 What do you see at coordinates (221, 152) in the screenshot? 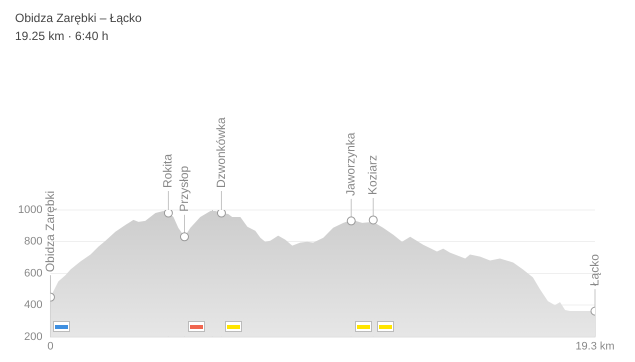
I see `annotation: Dzwonkówka` at bounding box center [221, 152].